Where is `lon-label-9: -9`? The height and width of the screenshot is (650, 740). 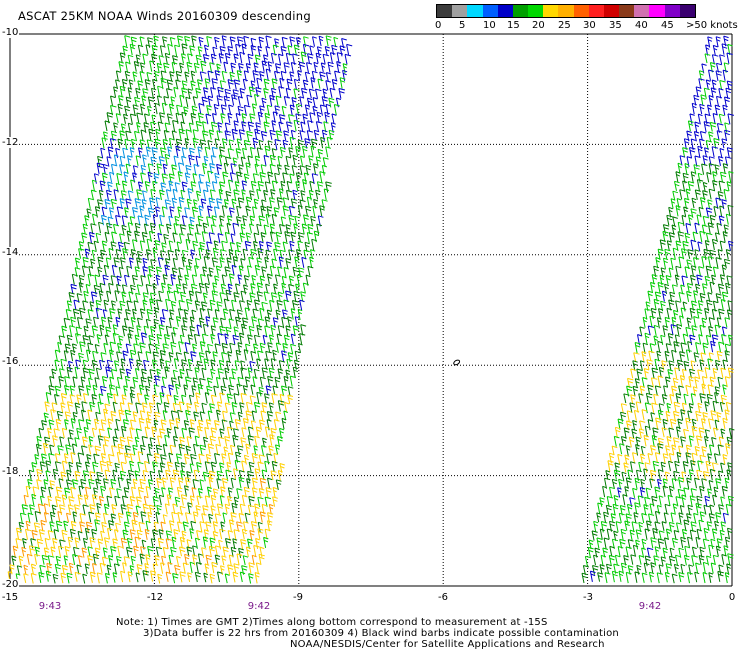 lon-label-9: -9 is located at coordinates (298, 597).